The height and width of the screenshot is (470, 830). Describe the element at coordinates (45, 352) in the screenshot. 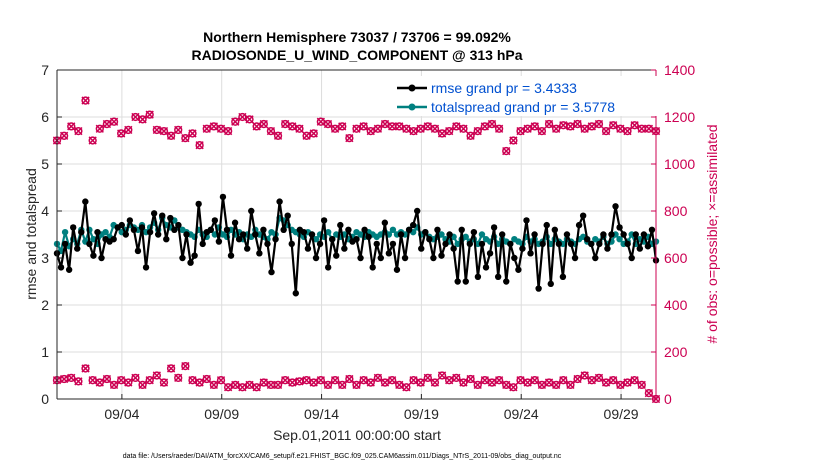

I see `y-tick-label-left: 1` at that location.